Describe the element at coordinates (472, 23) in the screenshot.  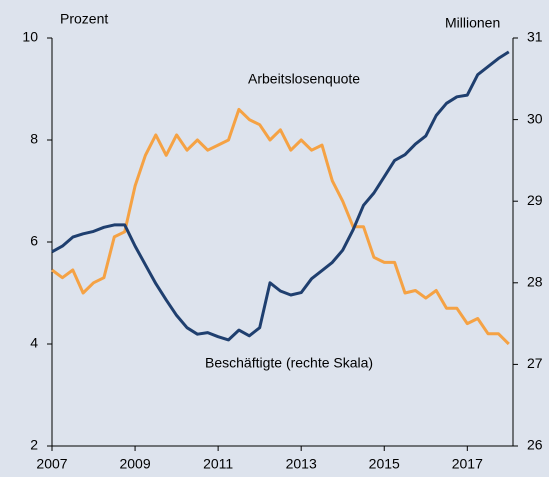
I see `right-axis-label: Millionen` at that location.